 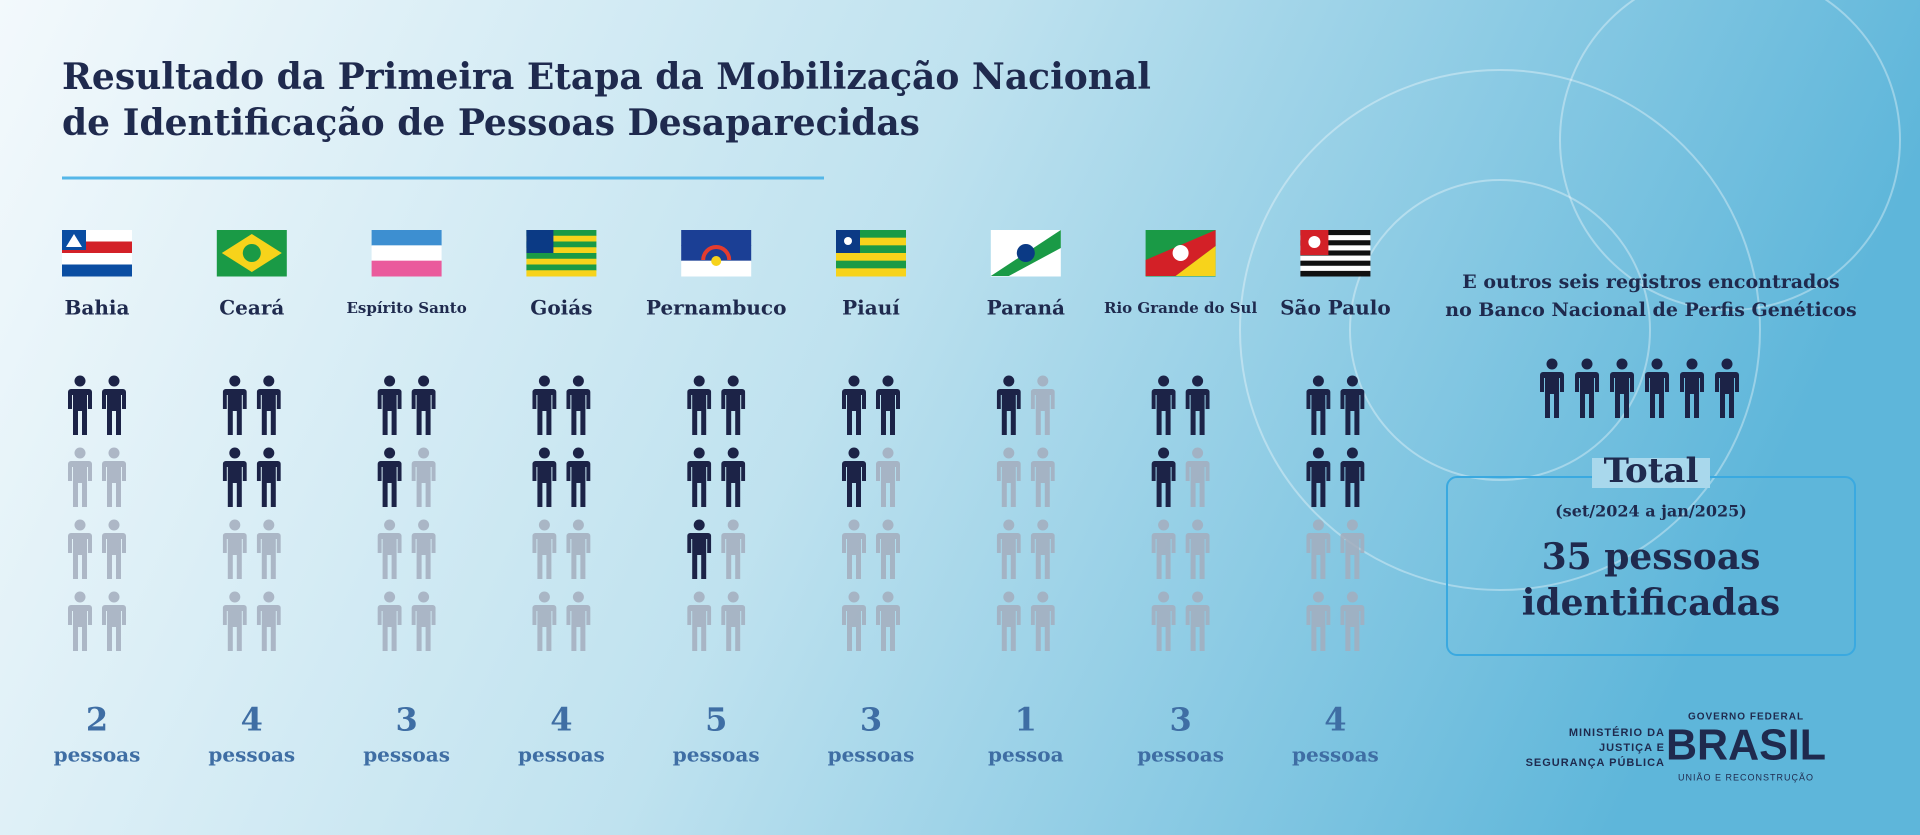 I want to click on state-name: Ceará, so click(x=251, y=308).